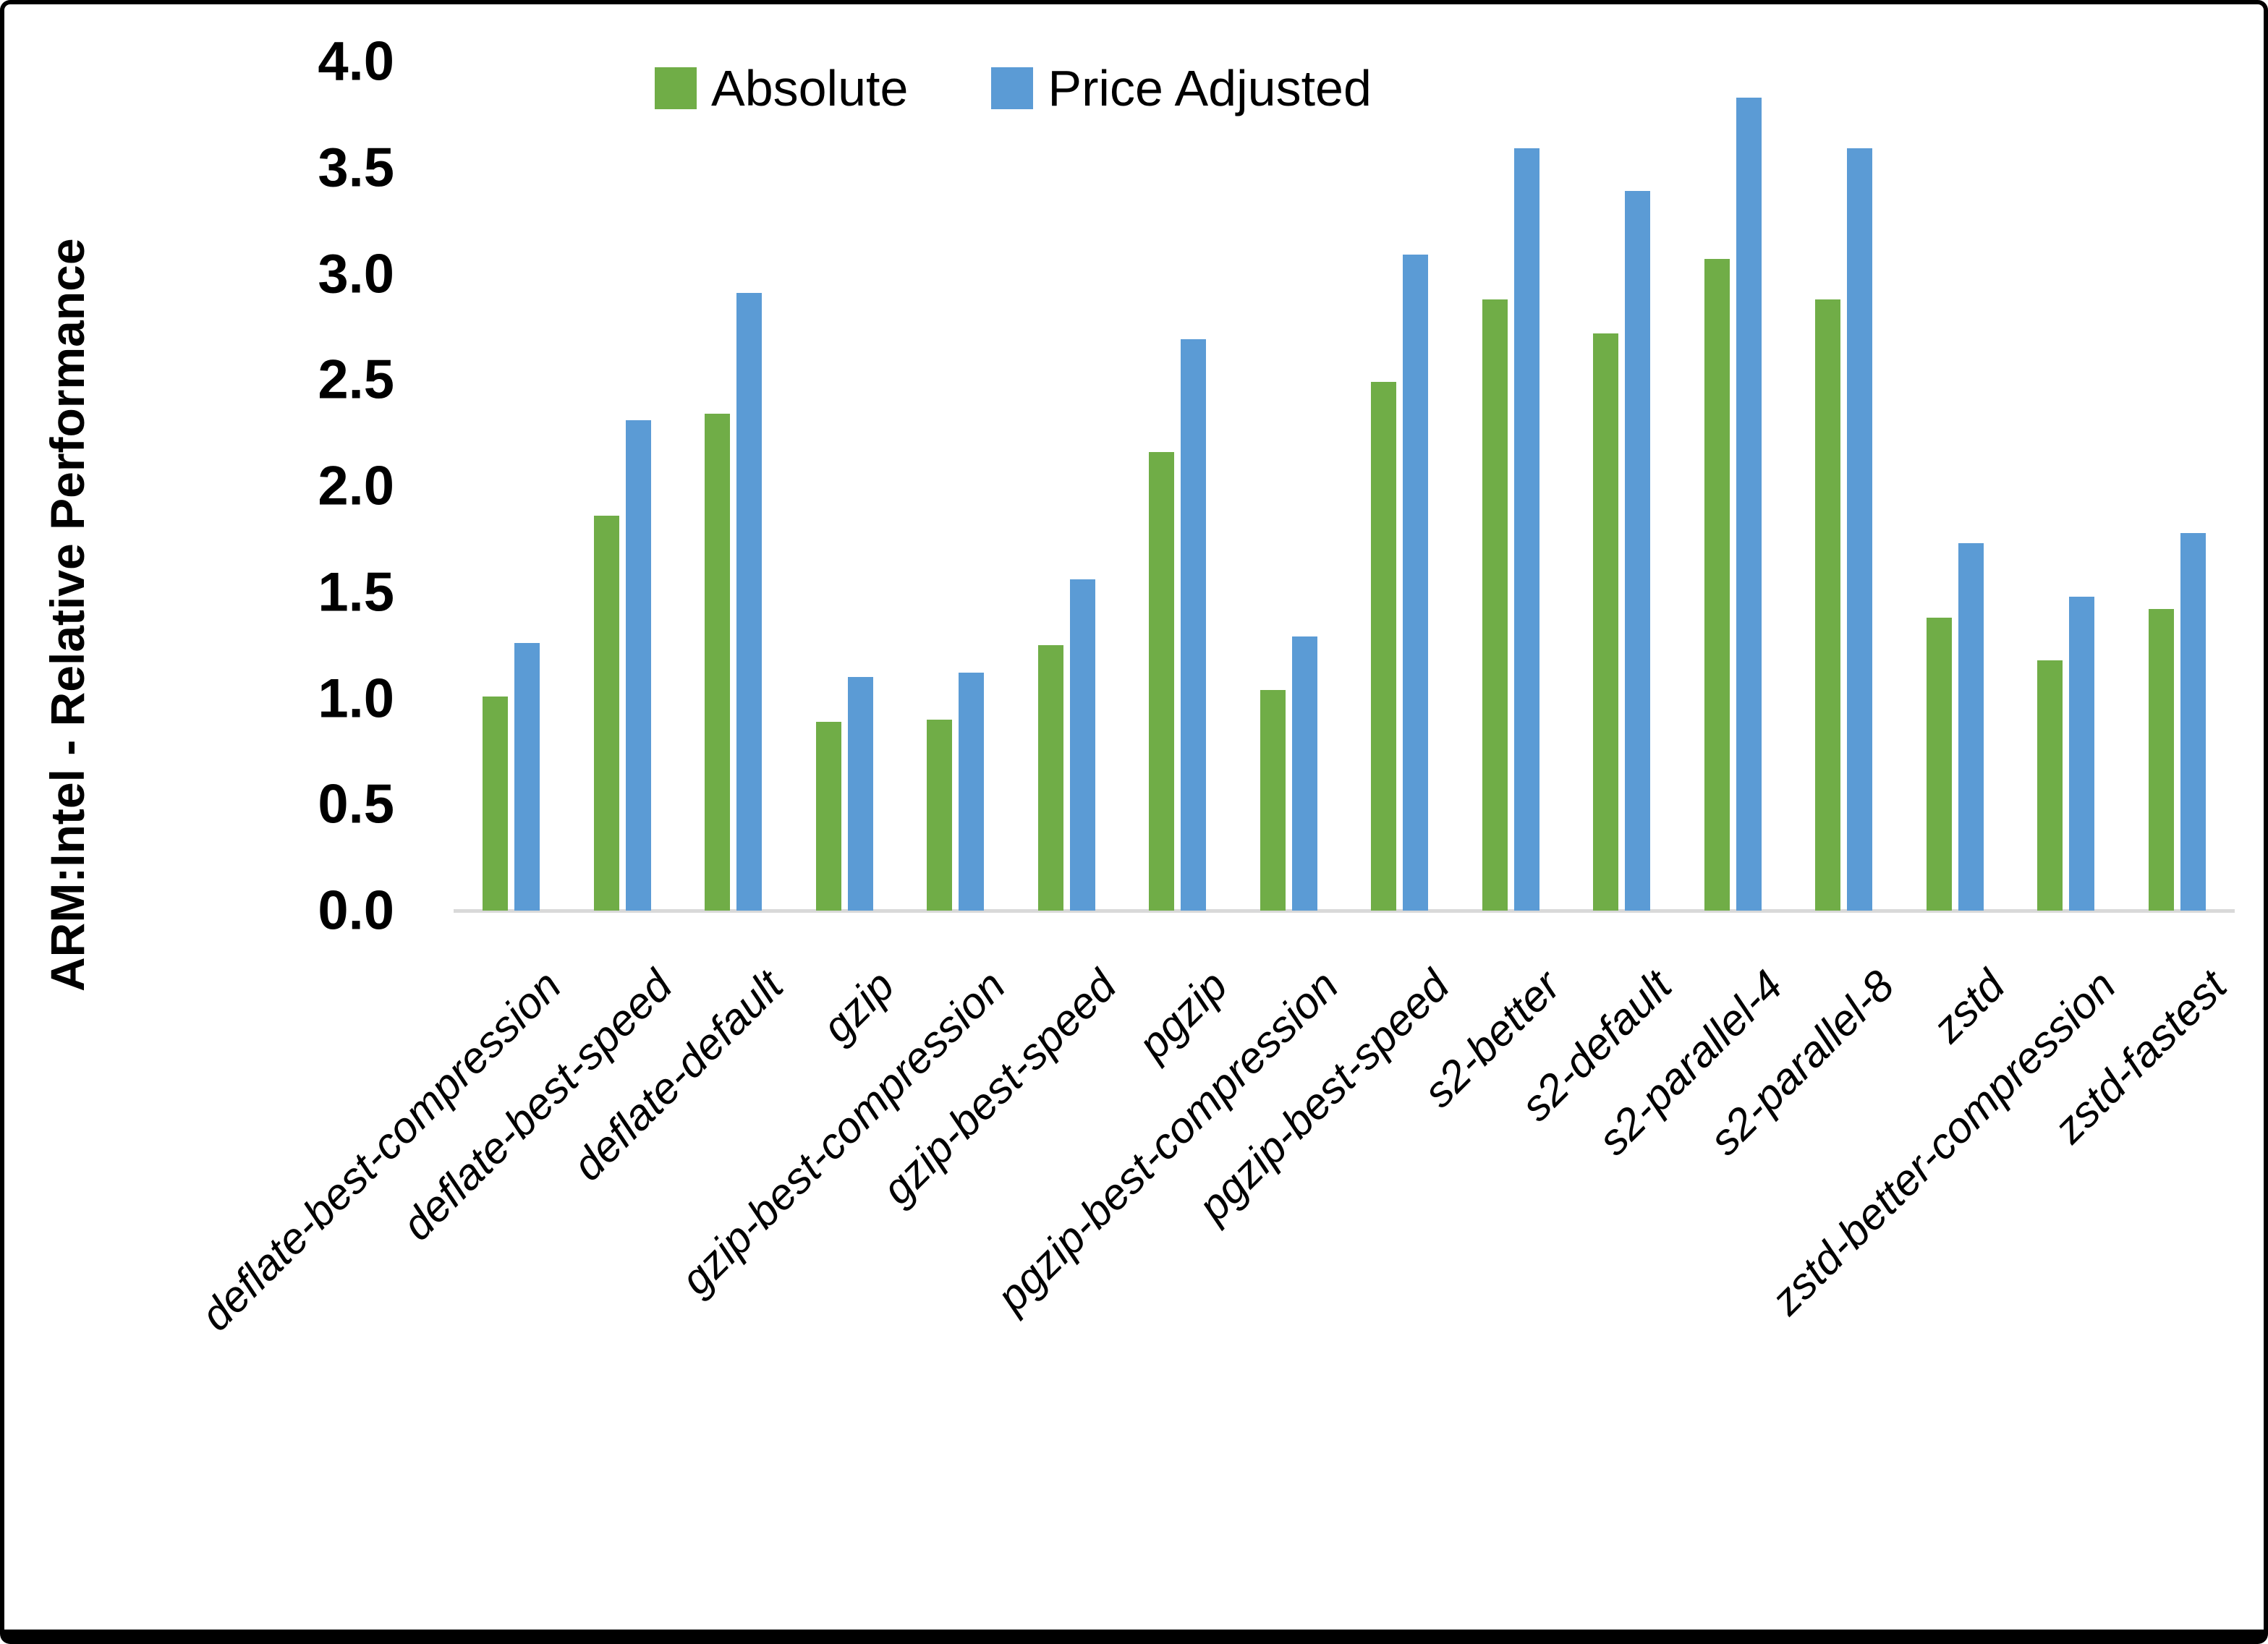 The width and height of the screenshot is (2268, 1644). I want to click on y-axis-tick-label: 0.0, so click(356, 911).